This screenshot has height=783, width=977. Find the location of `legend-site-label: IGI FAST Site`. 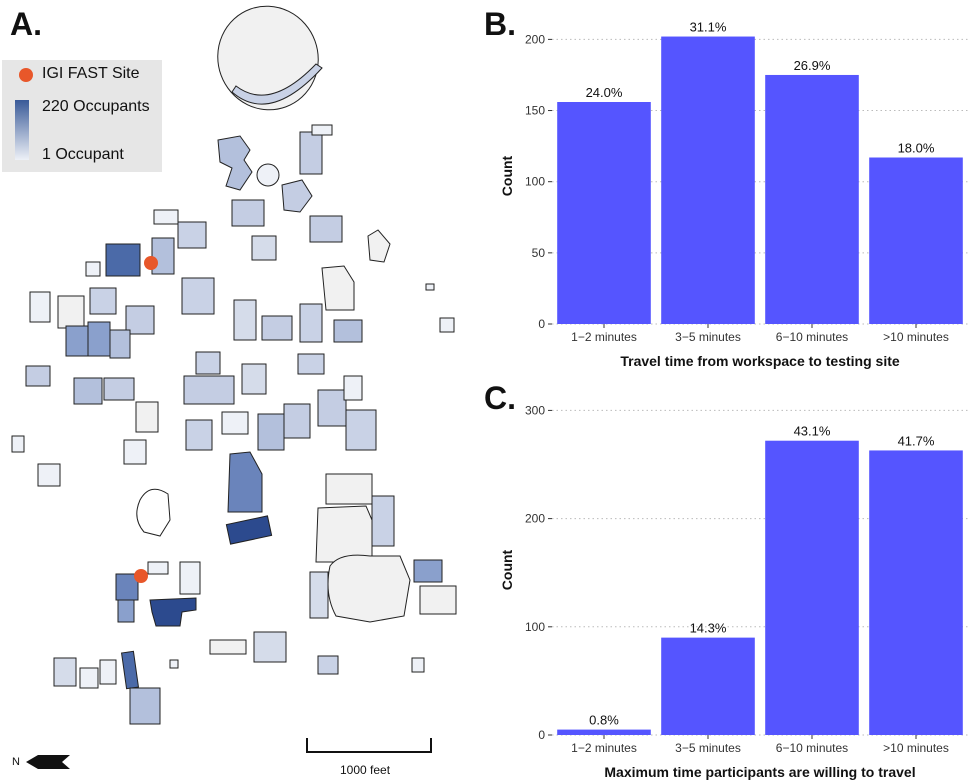

legend-site-label: IGI FAST Site is located at coordinates (91, 73).